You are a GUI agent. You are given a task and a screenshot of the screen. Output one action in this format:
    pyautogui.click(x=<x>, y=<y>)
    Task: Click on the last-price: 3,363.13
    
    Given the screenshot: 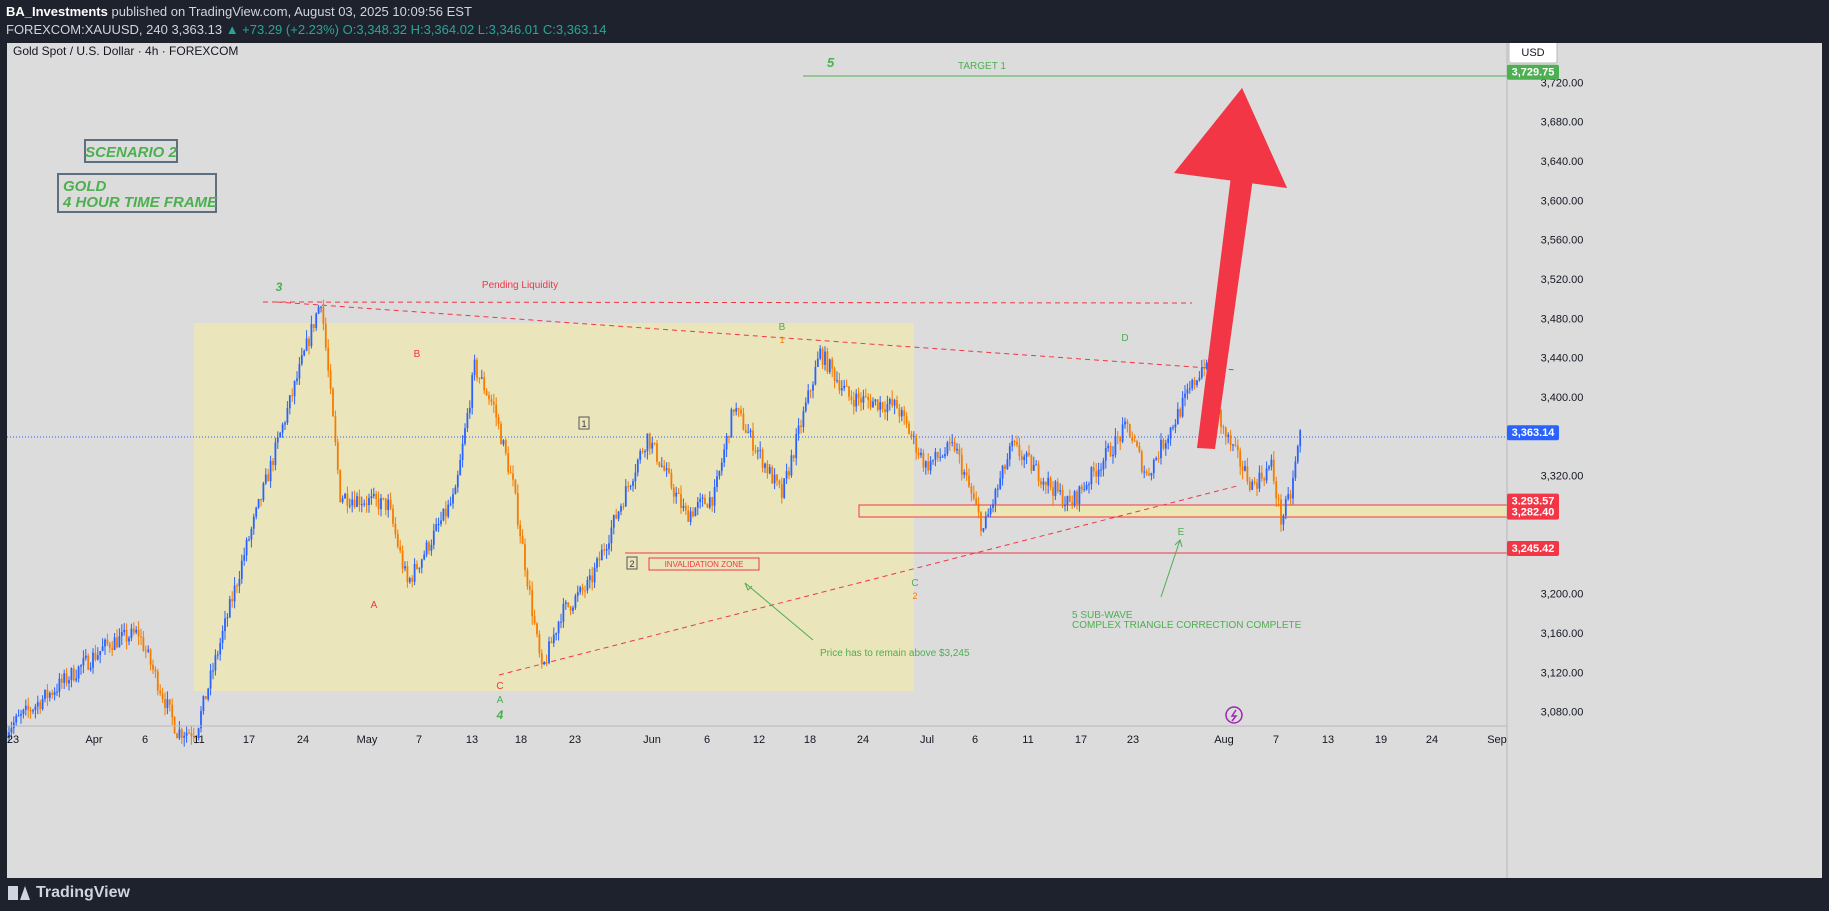 What is the action you would take?
    pyautogui.click(x=197, y=29)
    